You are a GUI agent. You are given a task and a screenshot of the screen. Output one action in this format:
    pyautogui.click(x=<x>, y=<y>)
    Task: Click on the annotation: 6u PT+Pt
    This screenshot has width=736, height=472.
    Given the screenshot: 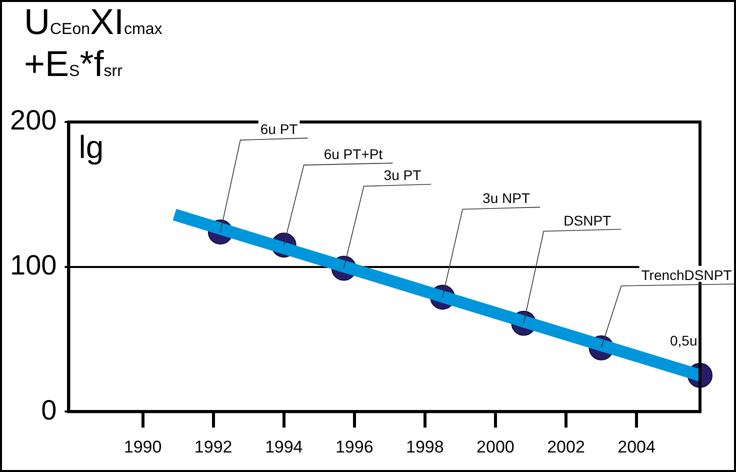 What is the action you would take?
    pyautogui.click(x=353, y=154)
    